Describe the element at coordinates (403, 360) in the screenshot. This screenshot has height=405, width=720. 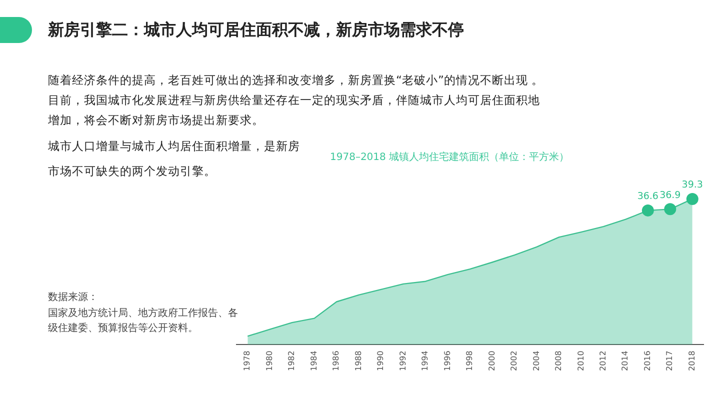
I see `x-tick-label: 1992` at that location.